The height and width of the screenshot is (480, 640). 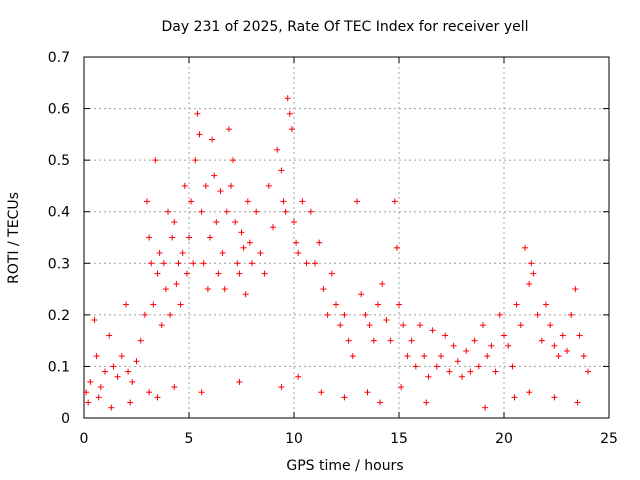 What do you see at coordinates (609, 439) in the screenshot?
I see `x-tick-label: 25` at bounding box center [609, 439].